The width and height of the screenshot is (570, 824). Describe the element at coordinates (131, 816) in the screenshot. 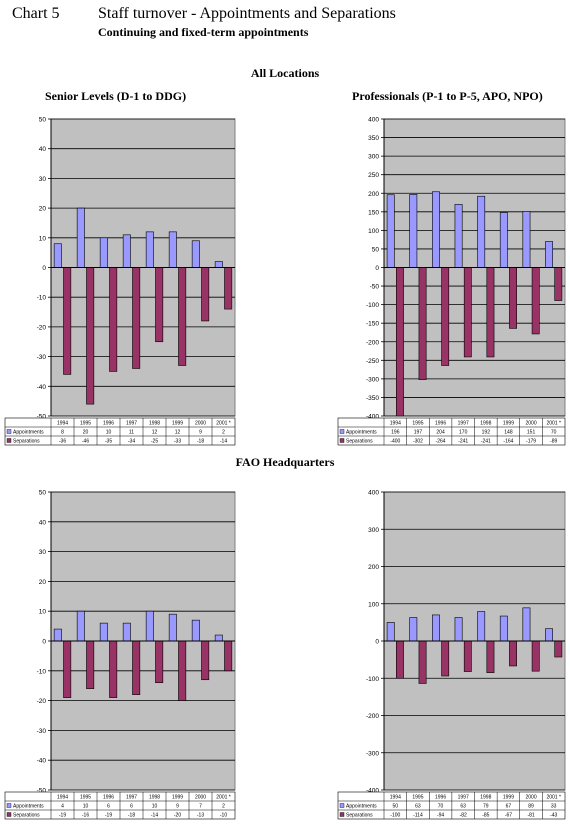

I see `data-label-2-1-3: -18` at that location.